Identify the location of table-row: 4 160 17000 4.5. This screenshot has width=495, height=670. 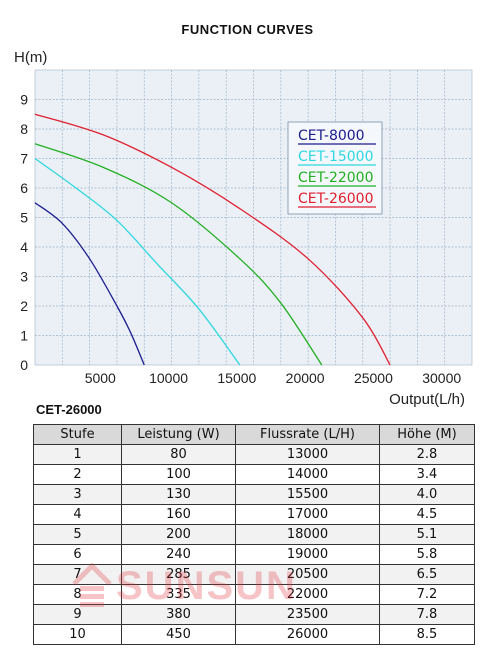
(254, 514).